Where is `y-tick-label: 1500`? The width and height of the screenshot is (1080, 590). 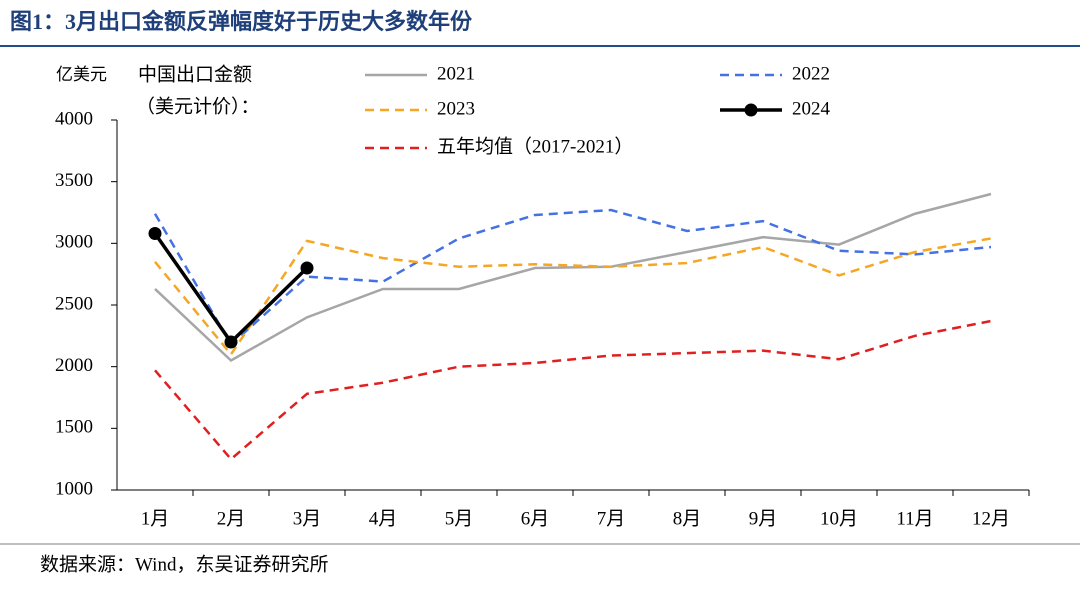 y-tick-label: 1500 is located at coordinates (74, 427).